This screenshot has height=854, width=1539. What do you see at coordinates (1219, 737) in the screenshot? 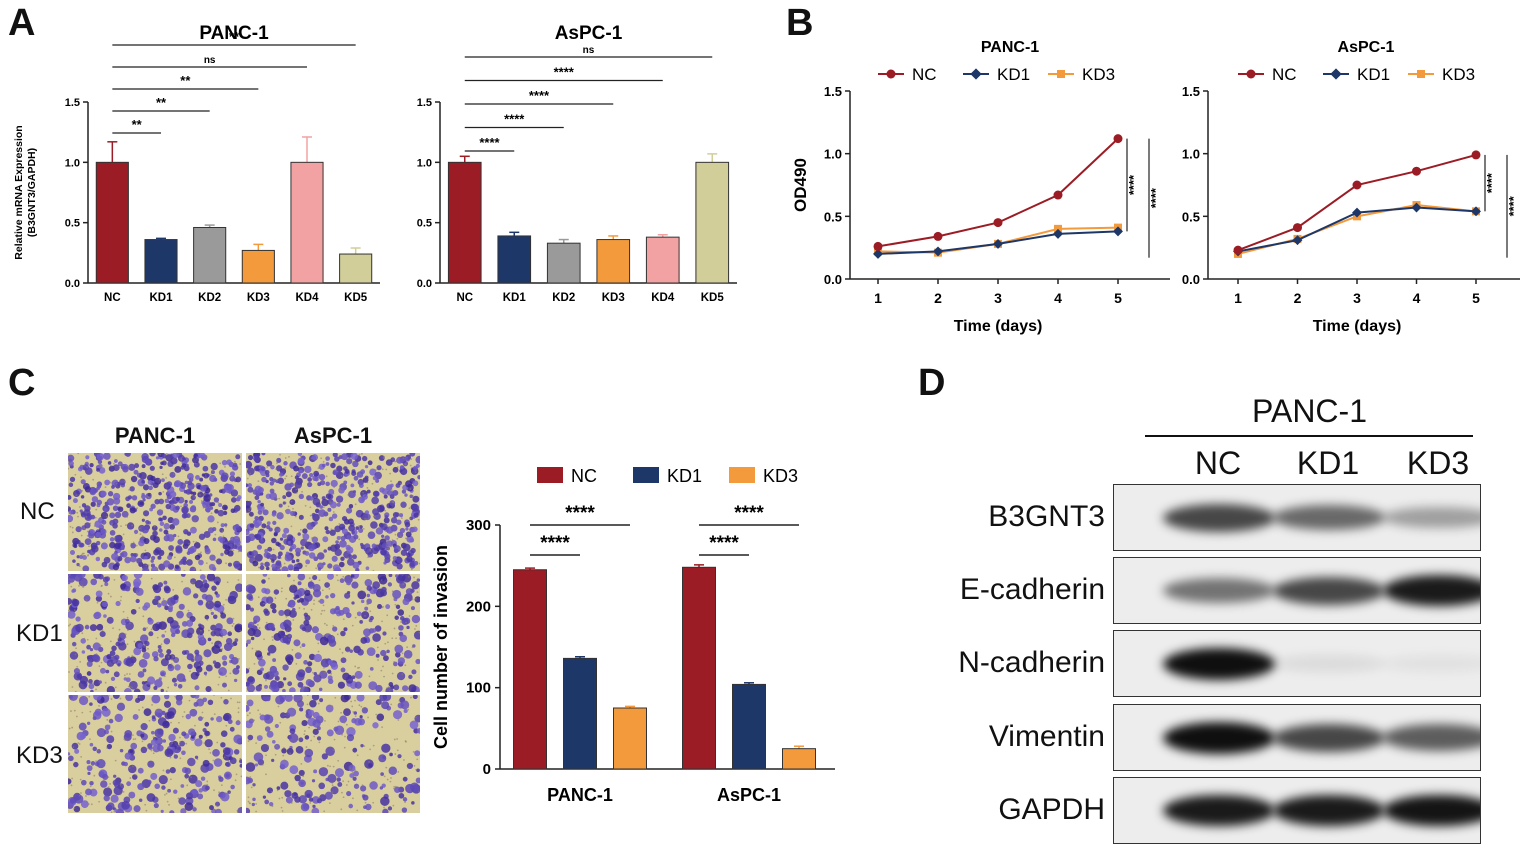
I see `band-Vimentin-NC` at bounding box center [1219, 737].